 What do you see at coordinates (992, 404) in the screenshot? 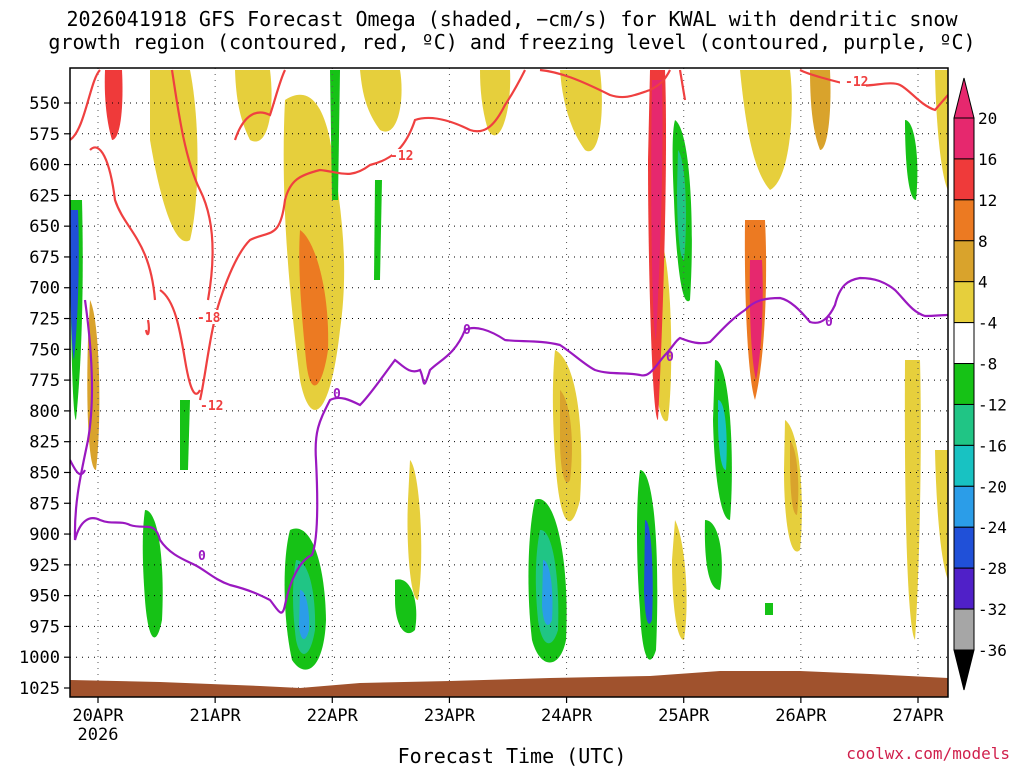
I see `colorbar-label: -12` at bounding box center [992, 404].